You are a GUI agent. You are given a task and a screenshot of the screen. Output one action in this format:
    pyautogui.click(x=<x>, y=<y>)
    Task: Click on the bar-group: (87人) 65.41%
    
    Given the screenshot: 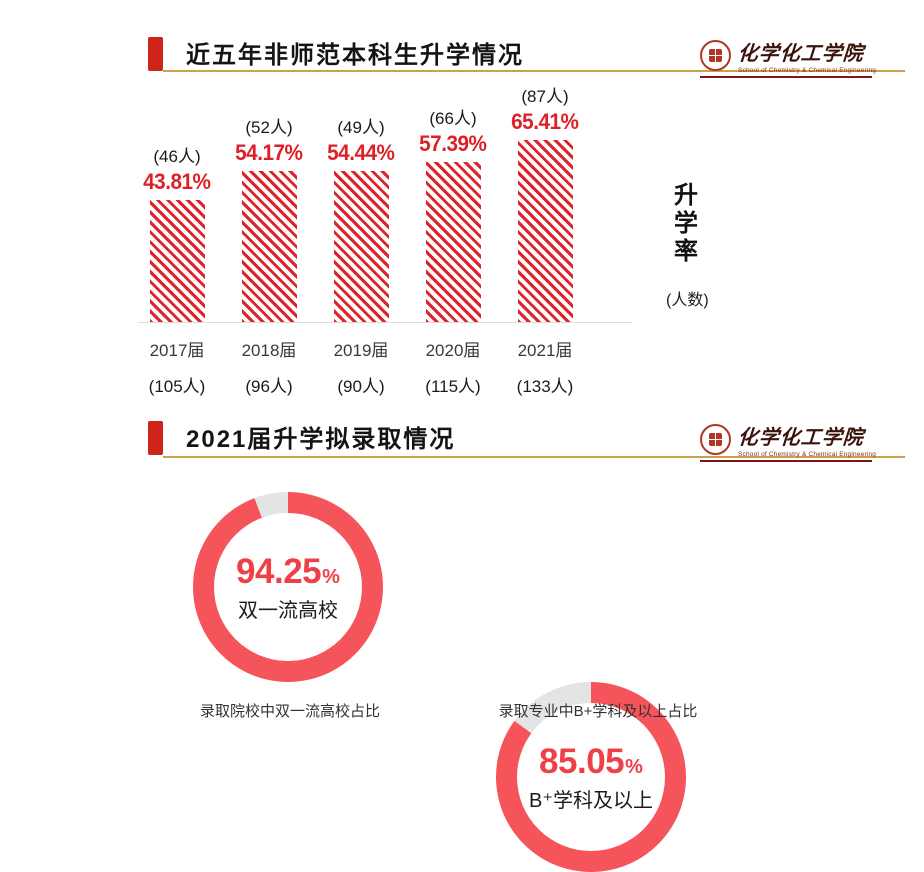 What is the action you would take?
    pyautogui.click(x=545, y=202)
    